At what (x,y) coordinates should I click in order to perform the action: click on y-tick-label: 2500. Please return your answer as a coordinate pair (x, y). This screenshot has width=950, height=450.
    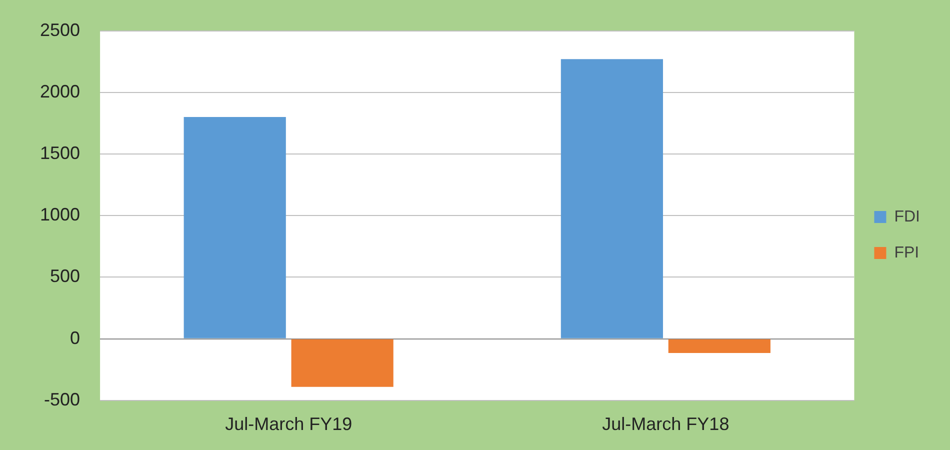
    Looking at the image, I should click on (60, 30).